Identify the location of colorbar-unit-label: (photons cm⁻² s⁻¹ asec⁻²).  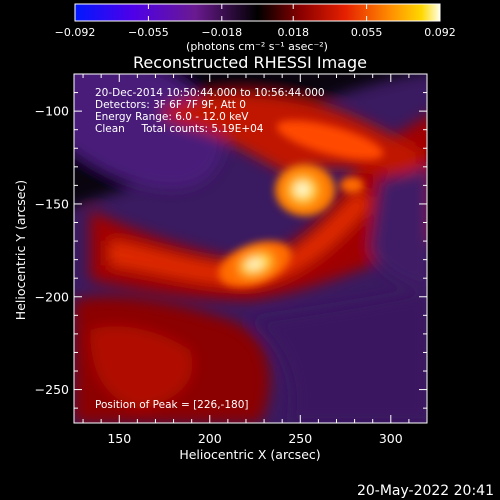
(257, 46).